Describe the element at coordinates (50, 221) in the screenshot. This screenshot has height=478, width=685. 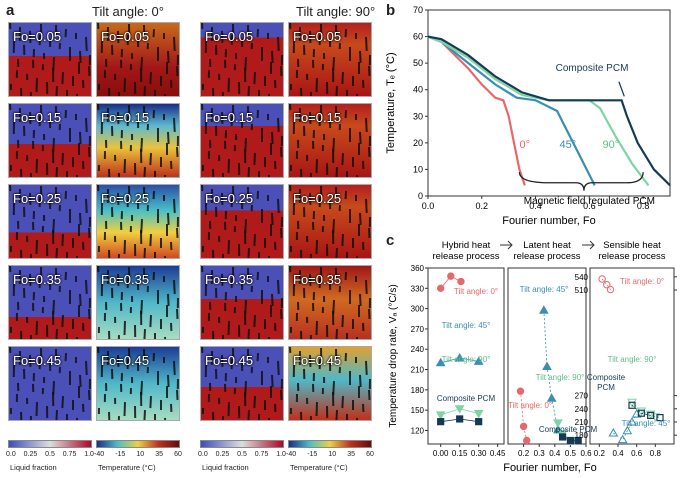
I see `liquid-fraction-tile-0deg: Fo=0.25` at that location.